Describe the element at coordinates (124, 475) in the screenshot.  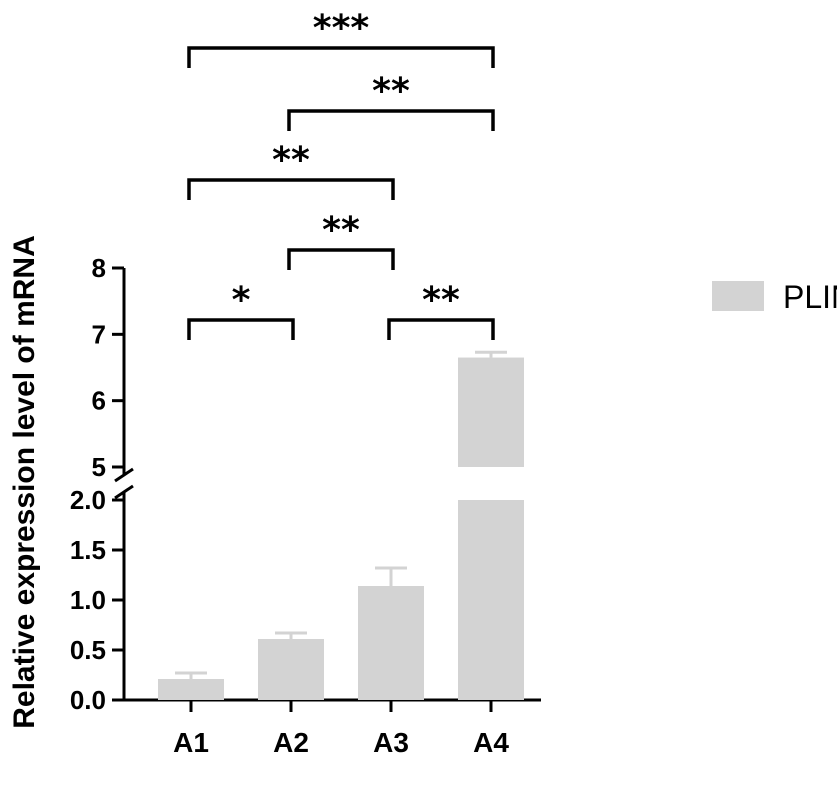
I see `axis-break-mark-upper` at that location.